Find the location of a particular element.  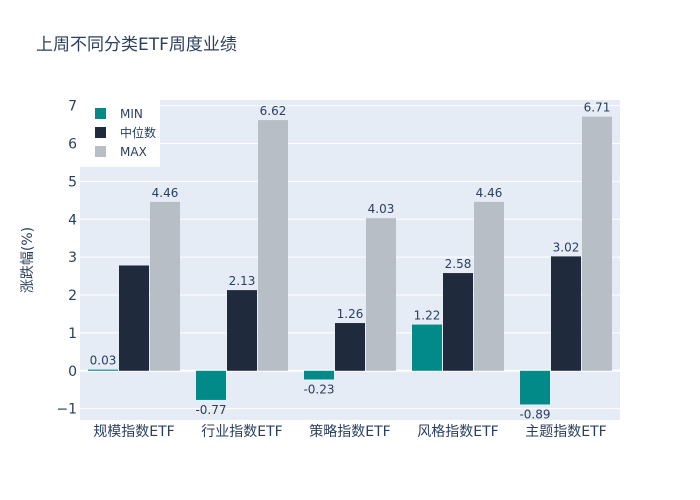

y-tick-label: 6 is located at coordinates (72, 145).